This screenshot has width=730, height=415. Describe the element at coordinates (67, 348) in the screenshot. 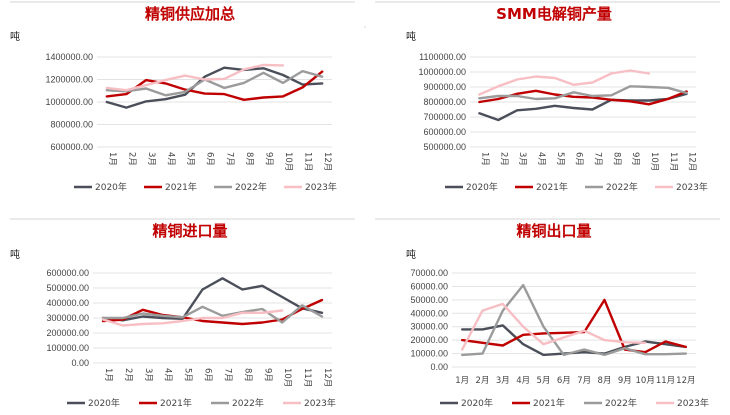

I see `y-tick-label: 100000.00` at that location.